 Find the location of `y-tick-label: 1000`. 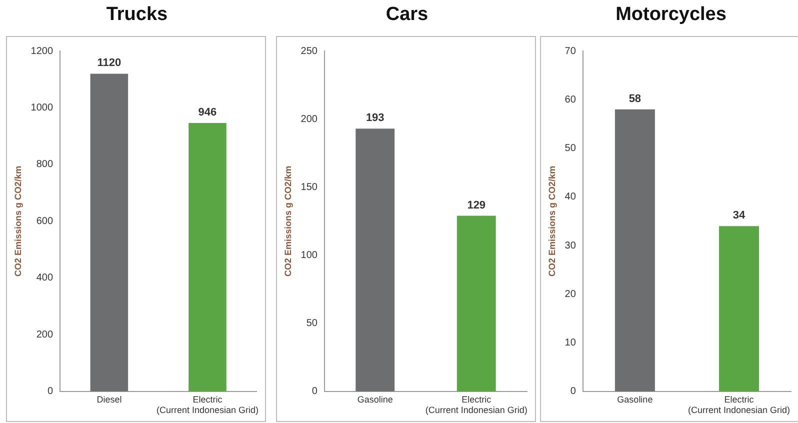

y-tick-label: 1000 is located at coordinates (42, 108).